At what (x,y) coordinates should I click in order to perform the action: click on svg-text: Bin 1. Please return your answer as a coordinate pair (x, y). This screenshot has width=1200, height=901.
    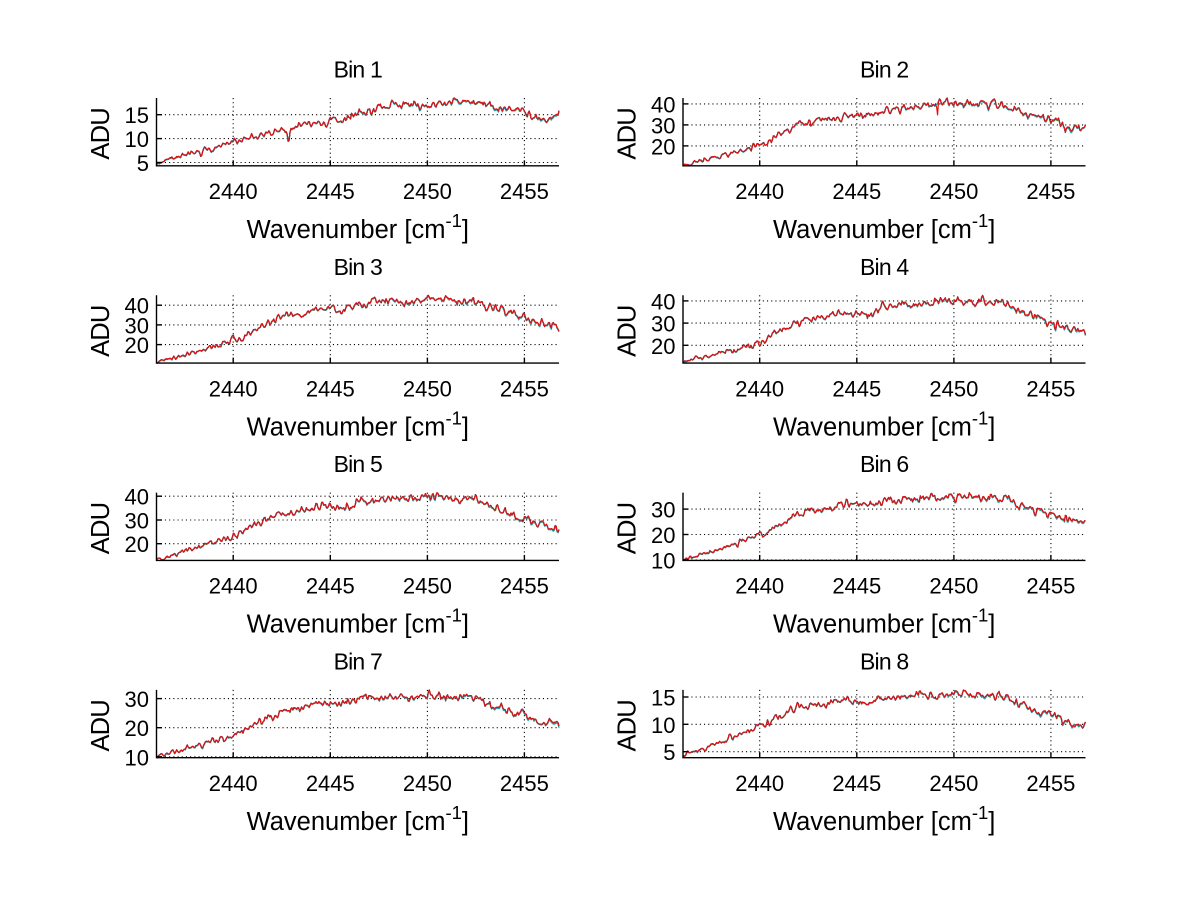
    Looking at the image, I should click on (358, 70).